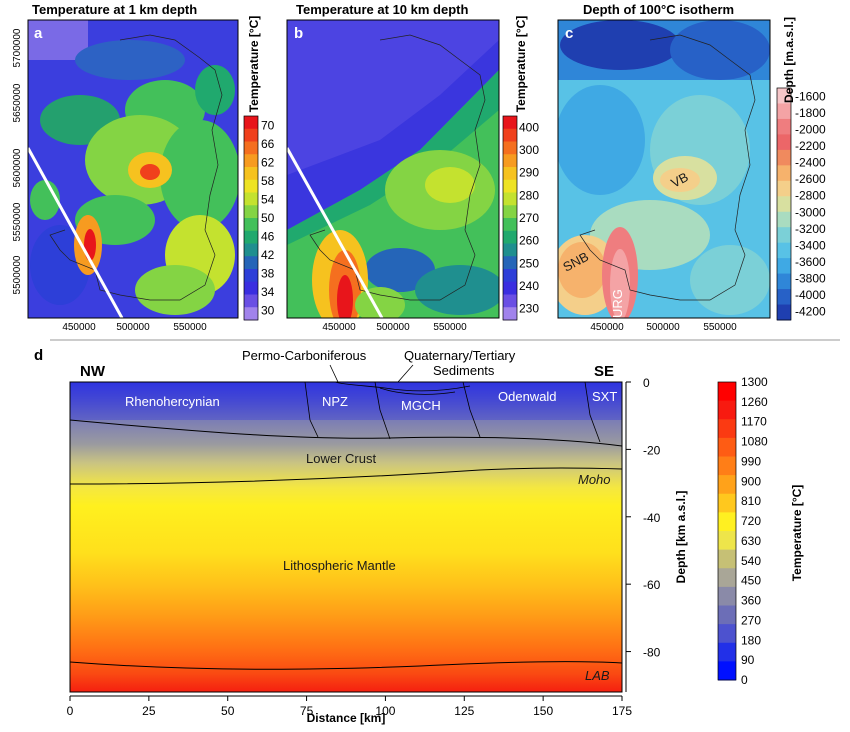 The height and width of the screenshot is (732, 850). I want to click on colorbar-tick-label: 400, so click(529, 127).